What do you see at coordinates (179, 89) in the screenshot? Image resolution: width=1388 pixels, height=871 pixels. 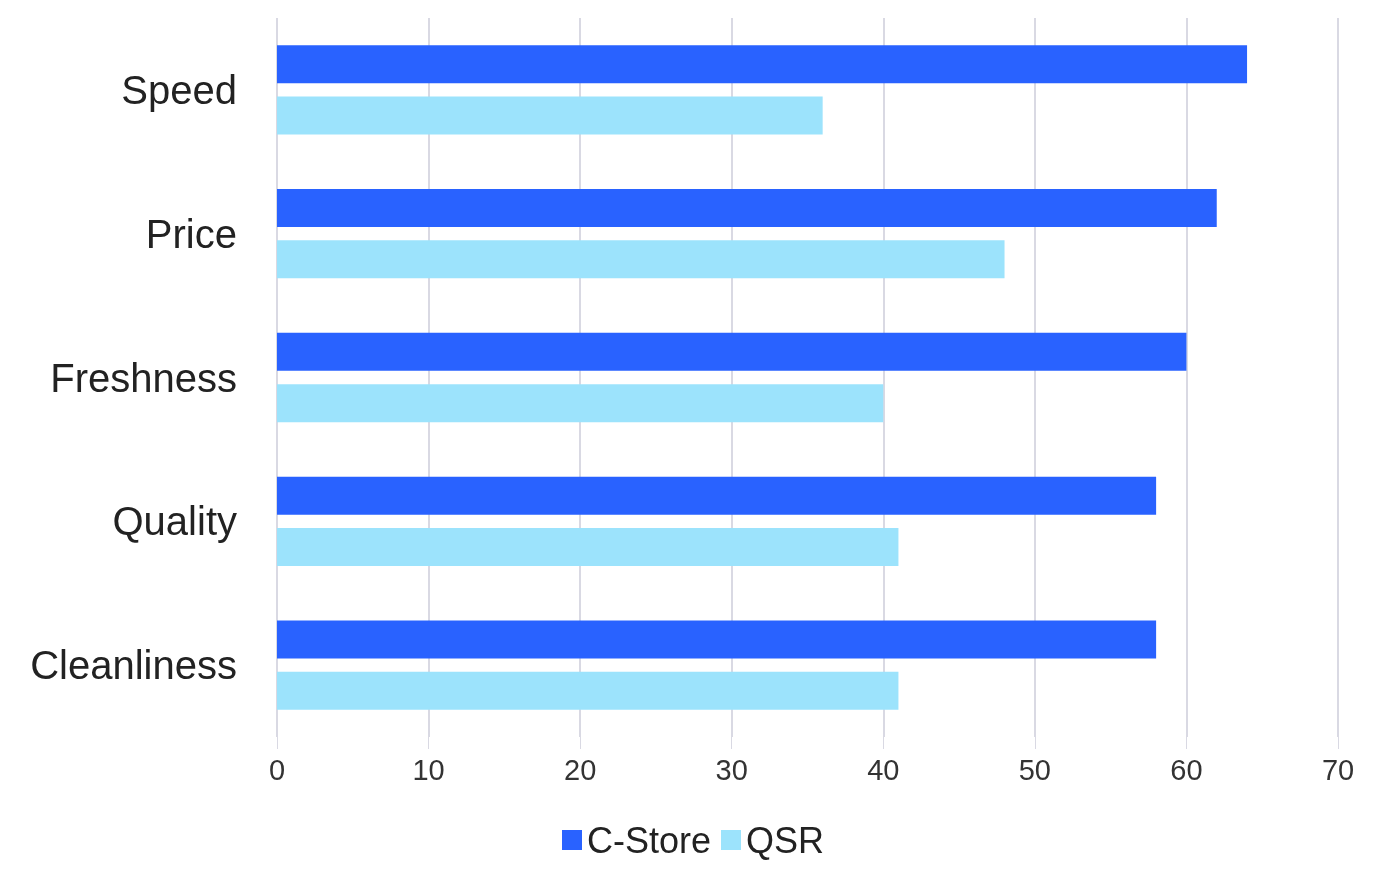 I see `y-tick-label: Speed` at bounding box center [179, 89].